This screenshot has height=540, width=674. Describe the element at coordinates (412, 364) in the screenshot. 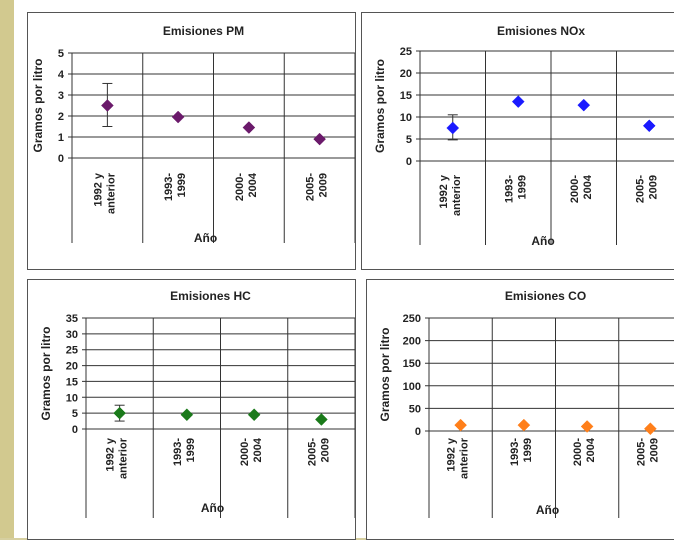

I see `y-tick-label: 150` at that location.